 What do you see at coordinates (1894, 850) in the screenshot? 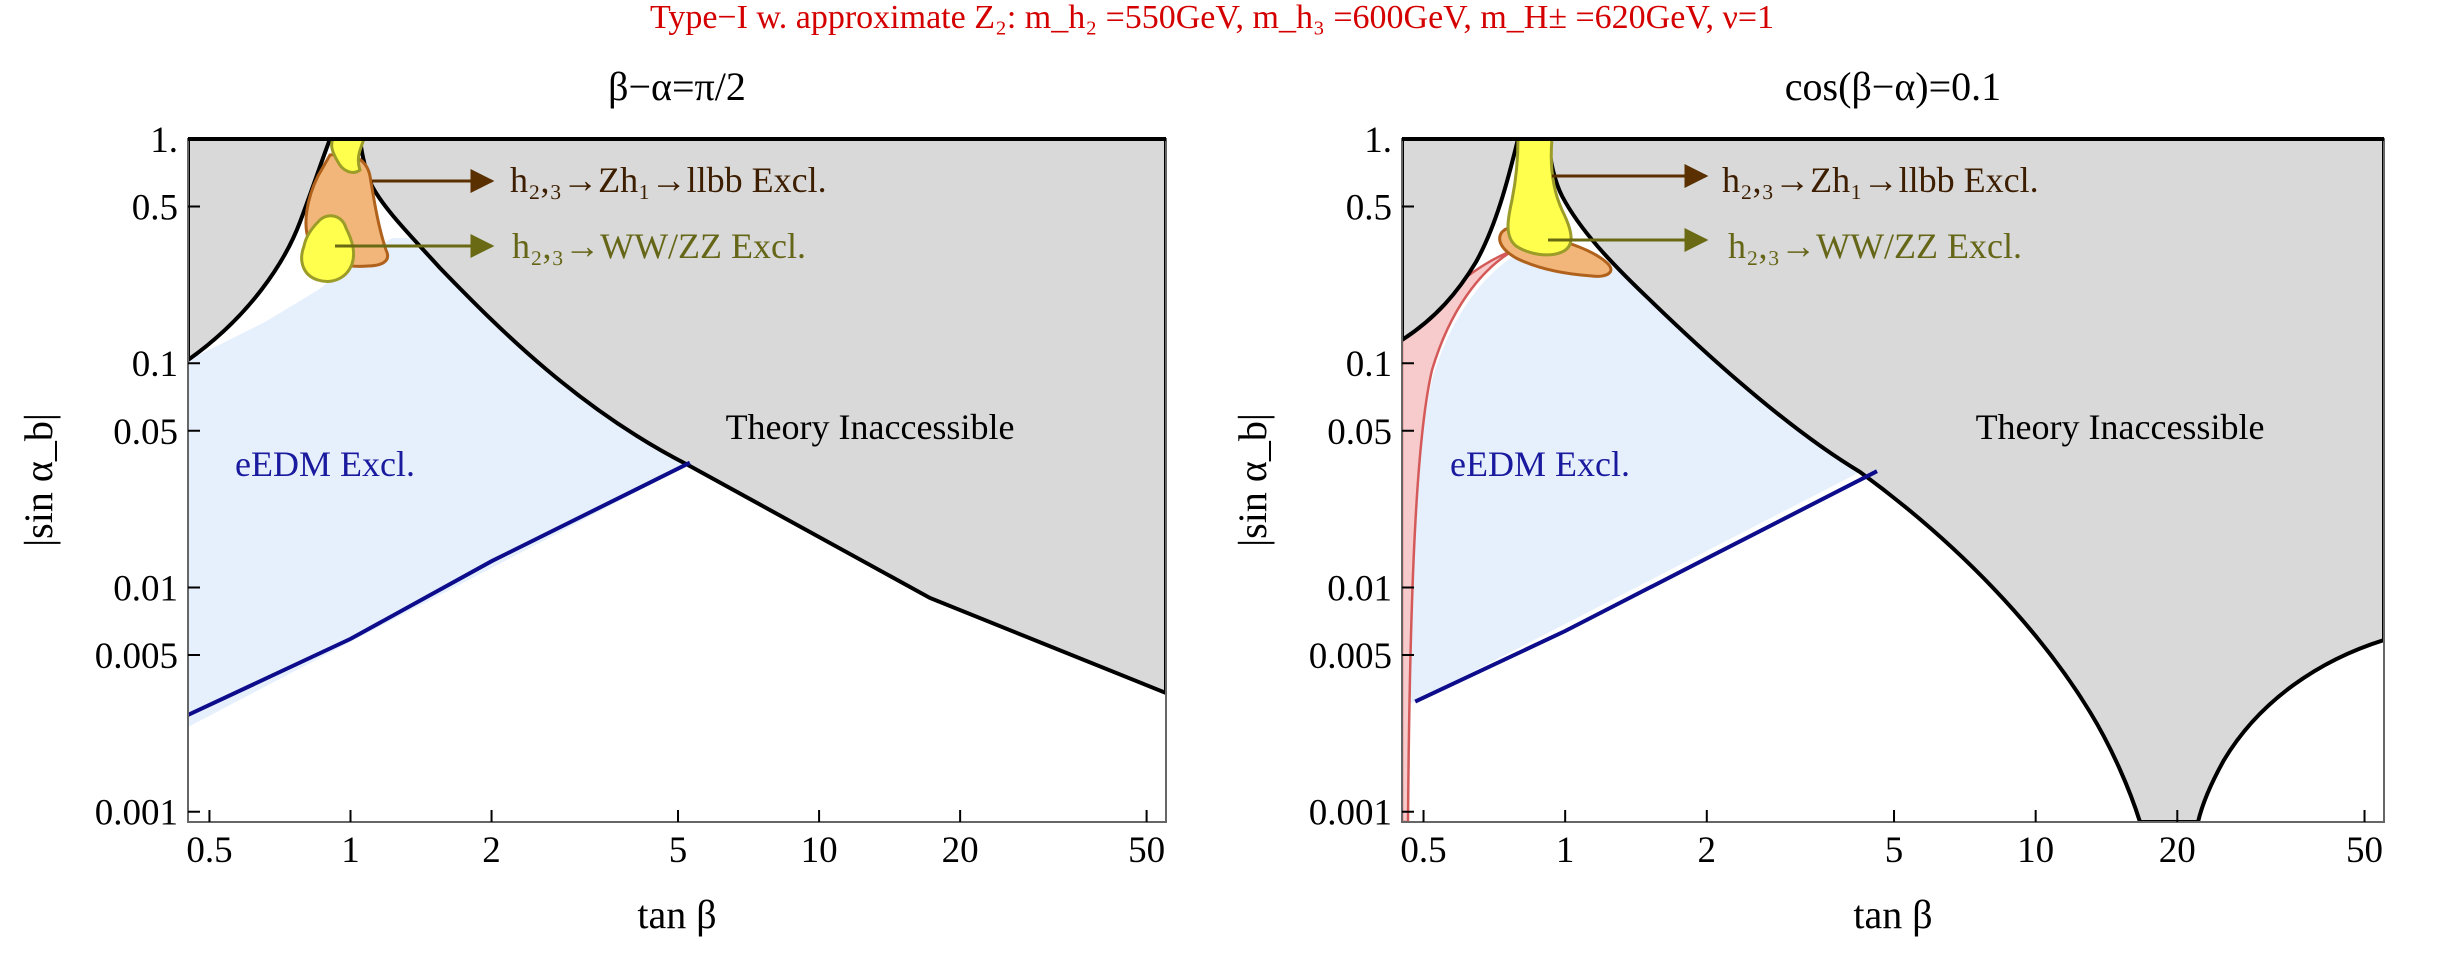
I see `x-tick-label-right: 5` at bounding box center [1894, 850].